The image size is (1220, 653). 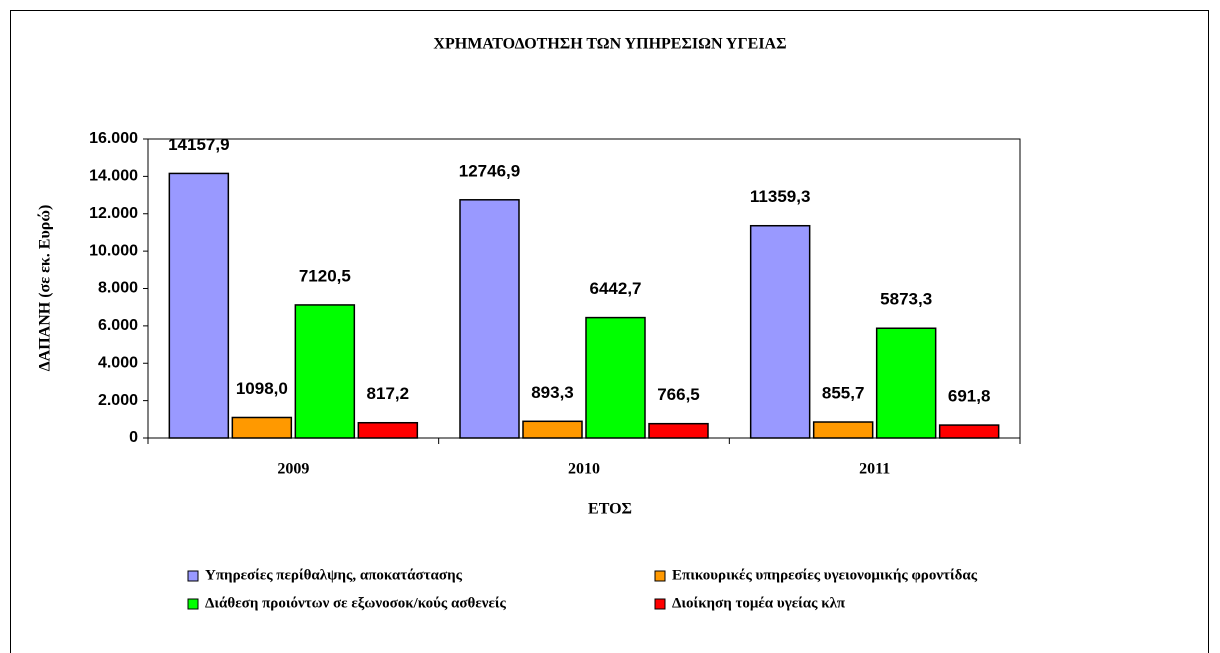 What do you see at coordinates (293, 469) in the screenshot?
I see `x-tick-label: 2009` at bounding box center [293, 469].